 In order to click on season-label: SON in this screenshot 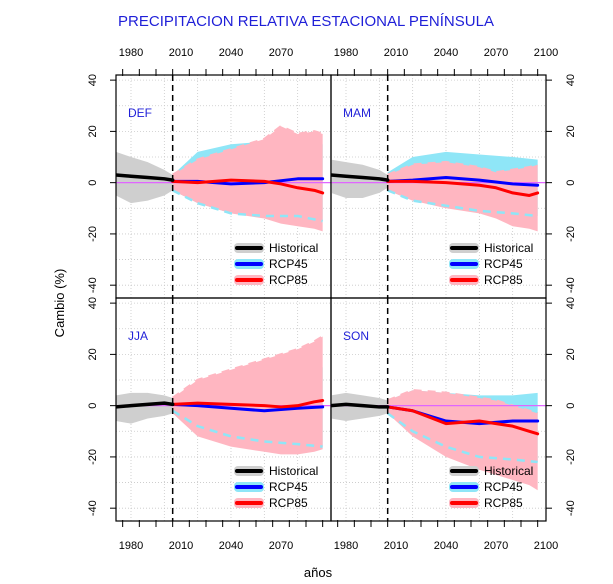, I will do `click(356, 336)`.